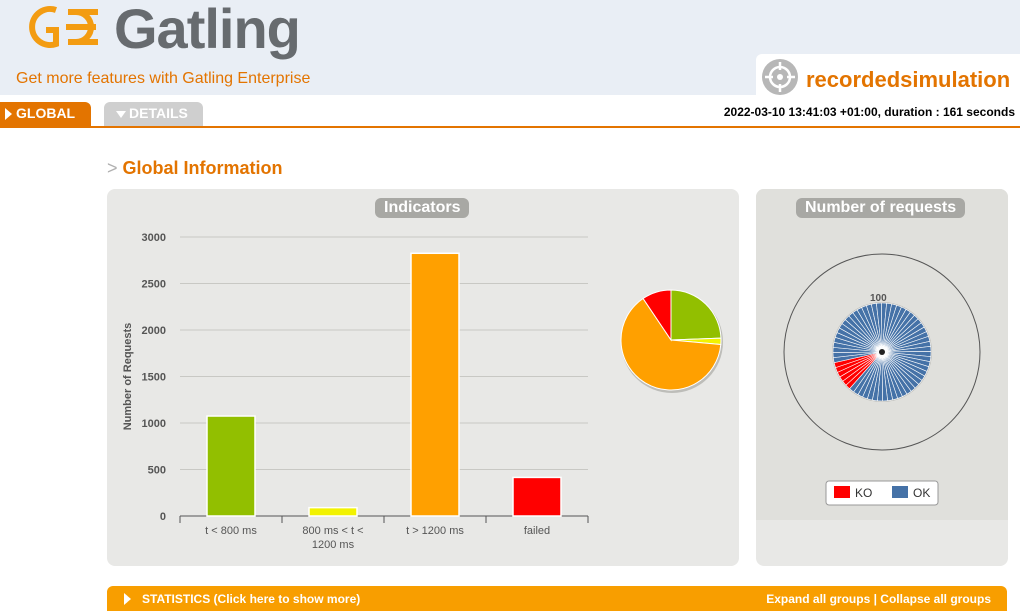 Image resolution: width=1020 pixels, height=611 pixels. Describe the element at coordinates (154, 424) in the screenshot. I see `y-tick-label: 1000` at that location.